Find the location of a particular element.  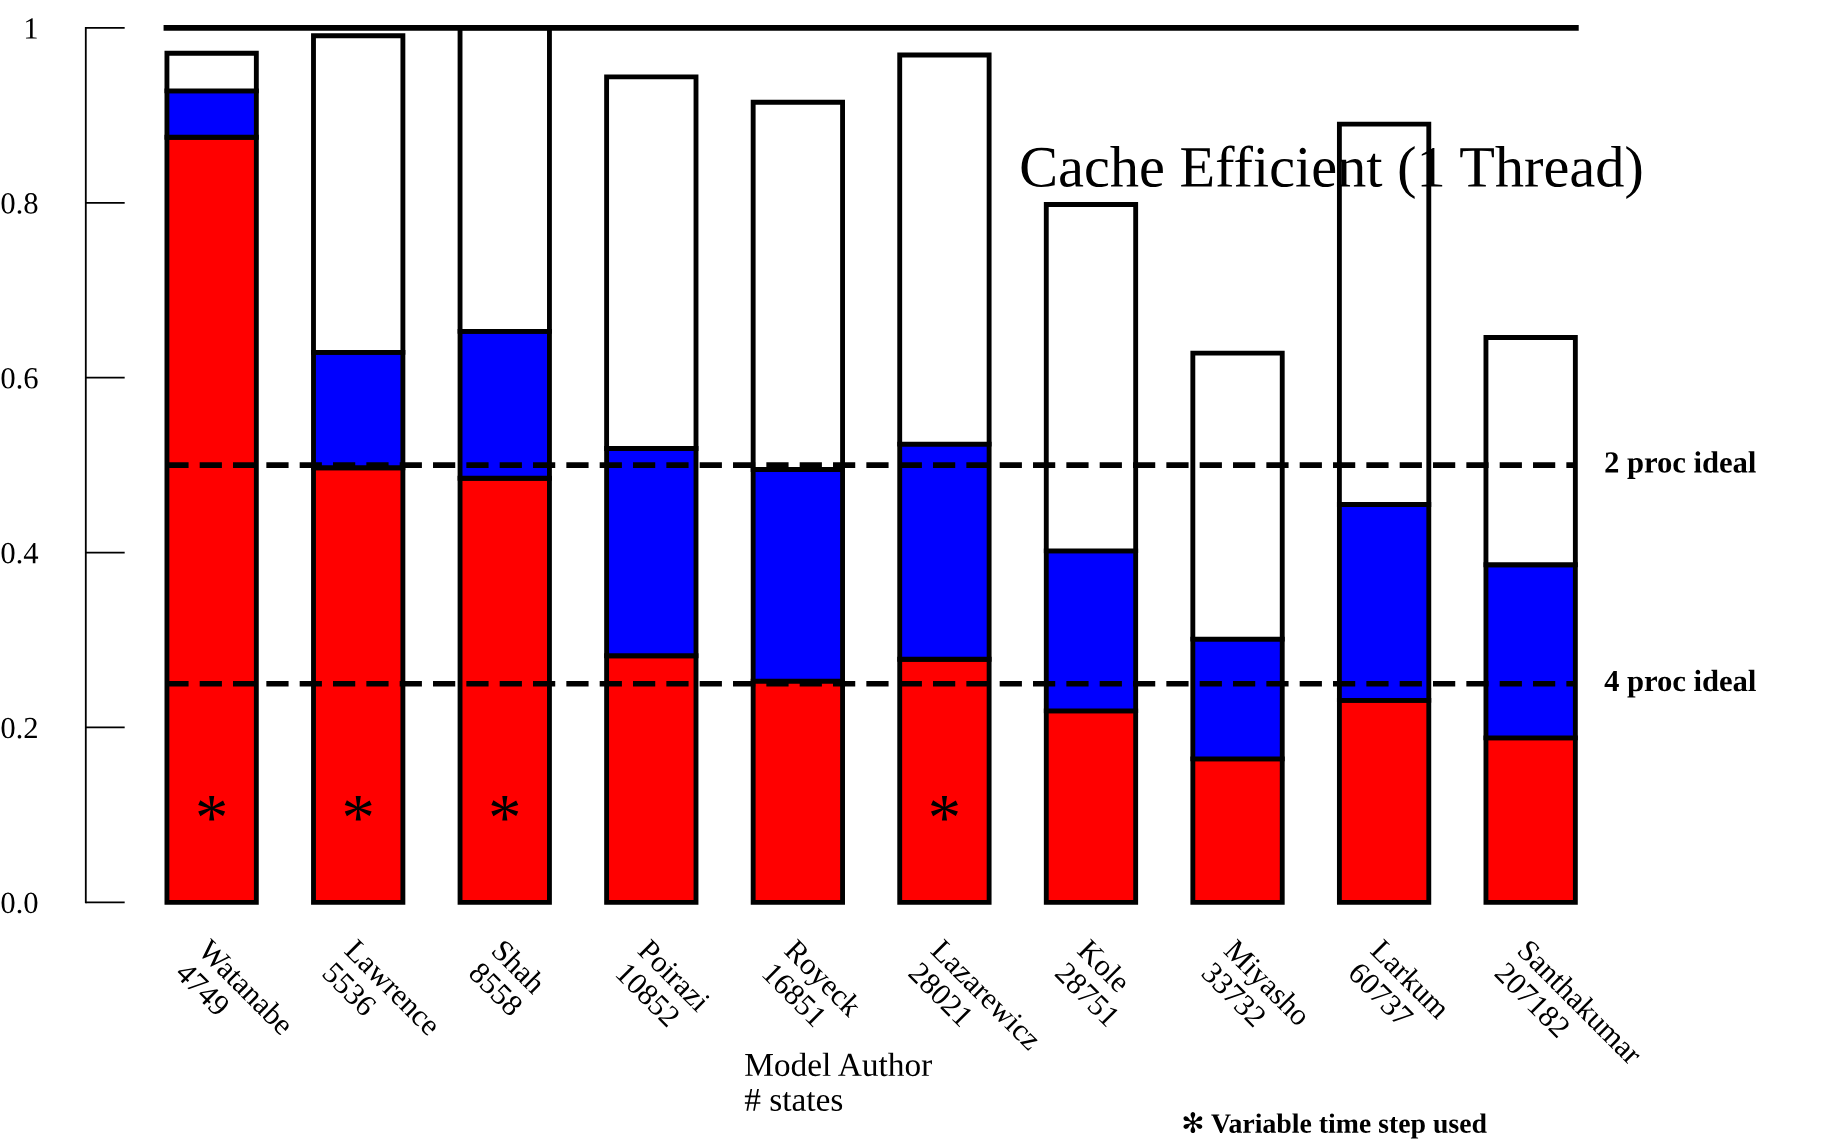

y-tick-label: 1 is located at coordinates (31, 28).